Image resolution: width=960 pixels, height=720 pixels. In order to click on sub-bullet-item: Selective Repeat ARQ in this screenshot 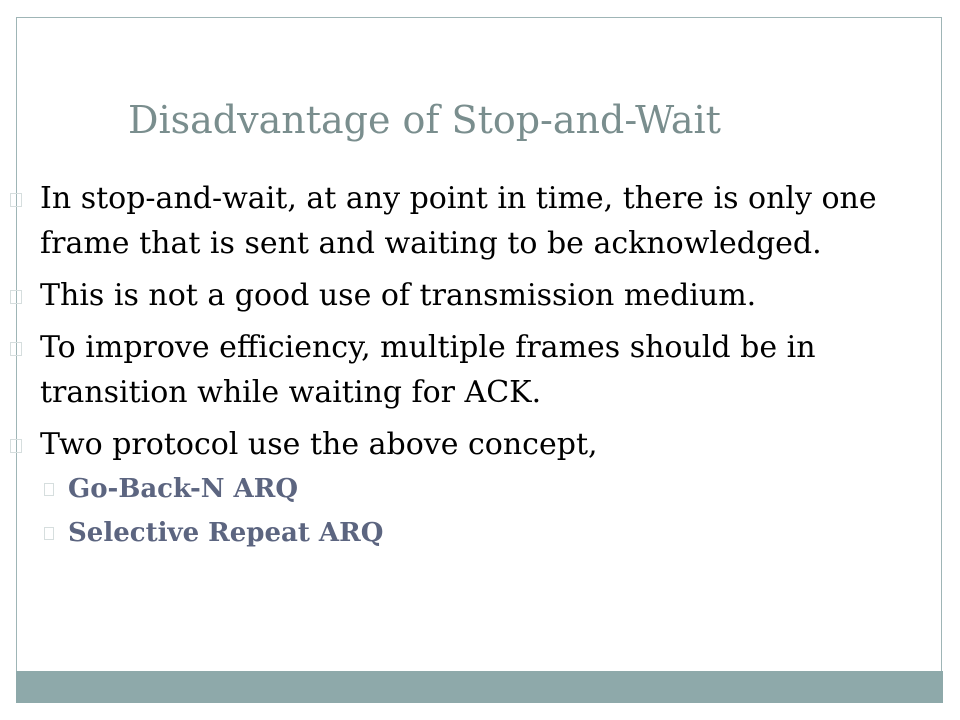, I will do `click(450, 533)`.